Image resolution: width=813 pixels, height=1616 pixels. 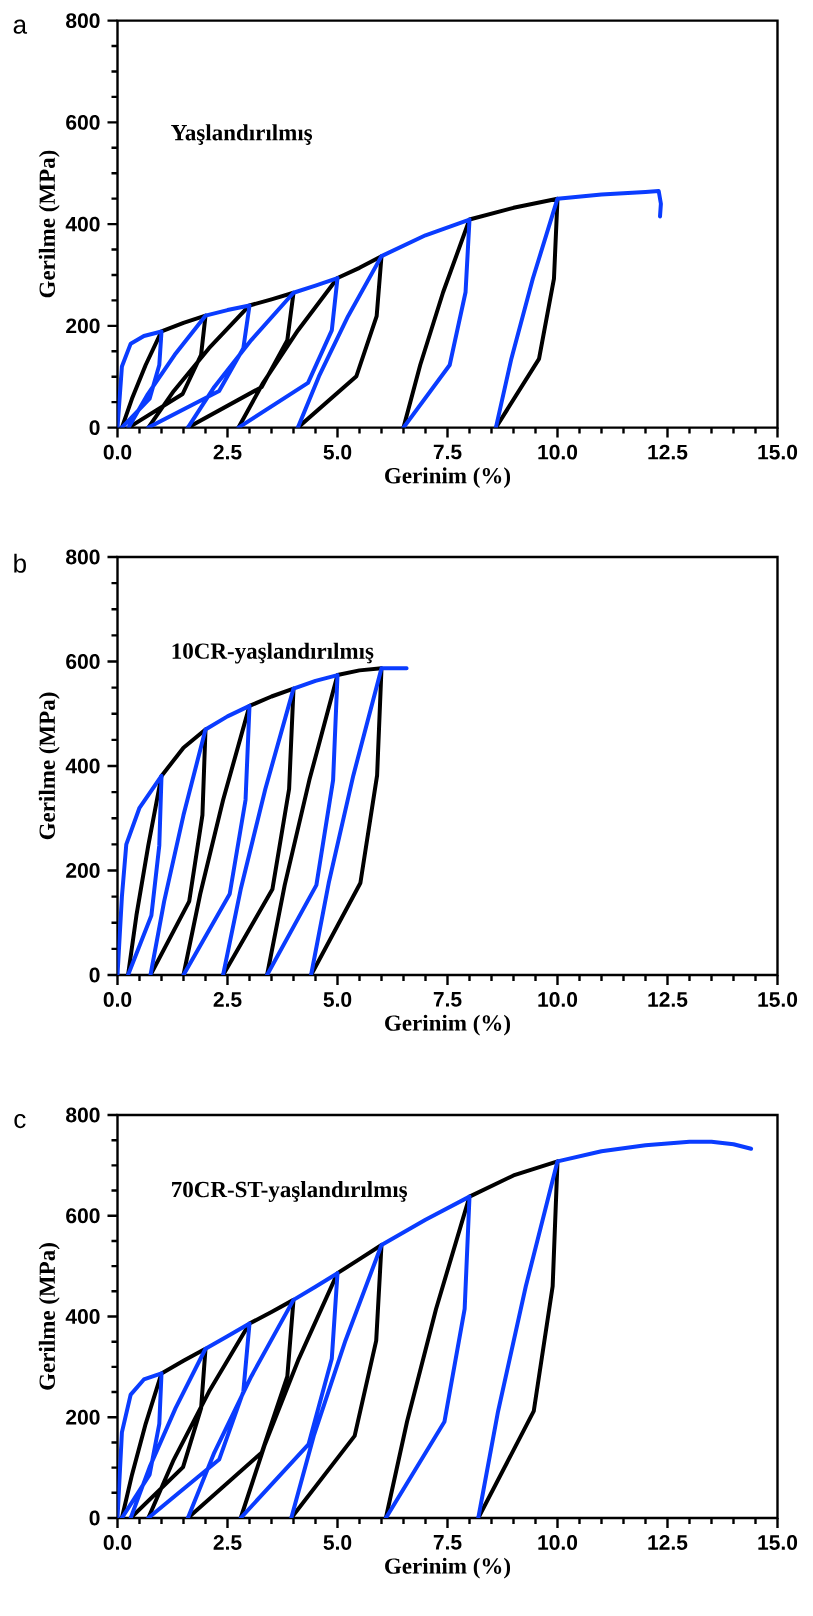 I want to click on text: b, so click(x=20, y=563).